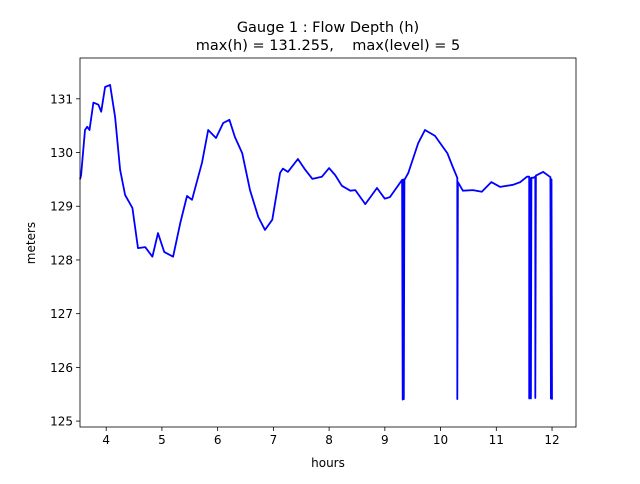 Image resolution: width=640 pixels, height=484 pixels. Describe the element at coordinates (218, 440) in the screenshot. I see `x-tick-label: 6` at that location.